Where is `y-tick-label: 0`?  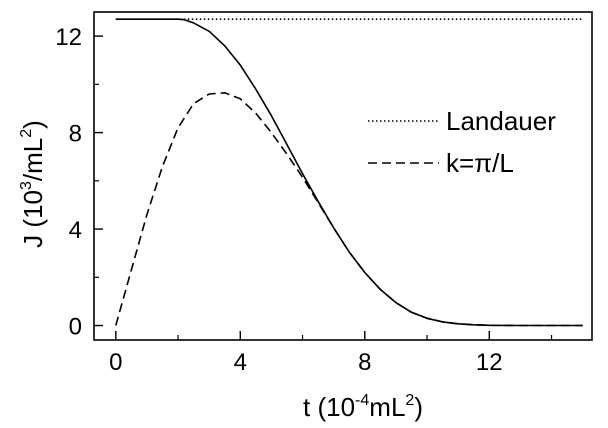
y-tick-label: 0 is located at coordinates (75, 327).